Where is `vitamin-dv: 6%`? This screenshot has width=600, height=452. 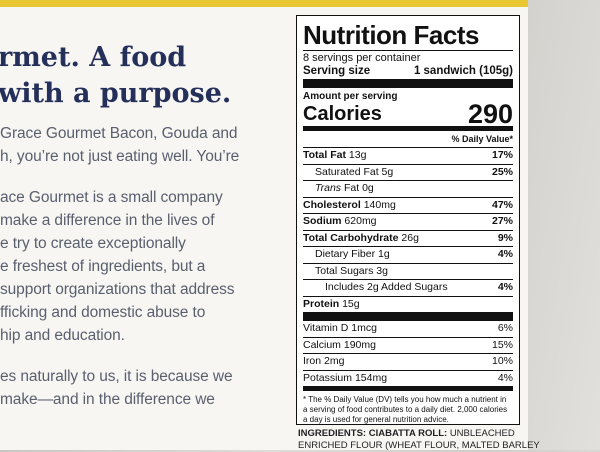
vitamin-dv: 6% is located at coordinates (505, 328).